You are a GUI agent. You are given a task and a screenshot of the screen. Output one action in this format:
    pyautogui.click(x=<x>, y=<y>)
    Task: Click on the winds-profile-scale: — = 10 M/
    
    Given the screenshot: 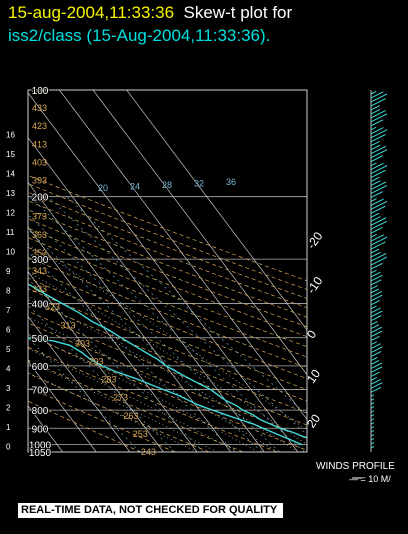 What is the action you would take?
    pyautogui.click(x=370, y=479)
    